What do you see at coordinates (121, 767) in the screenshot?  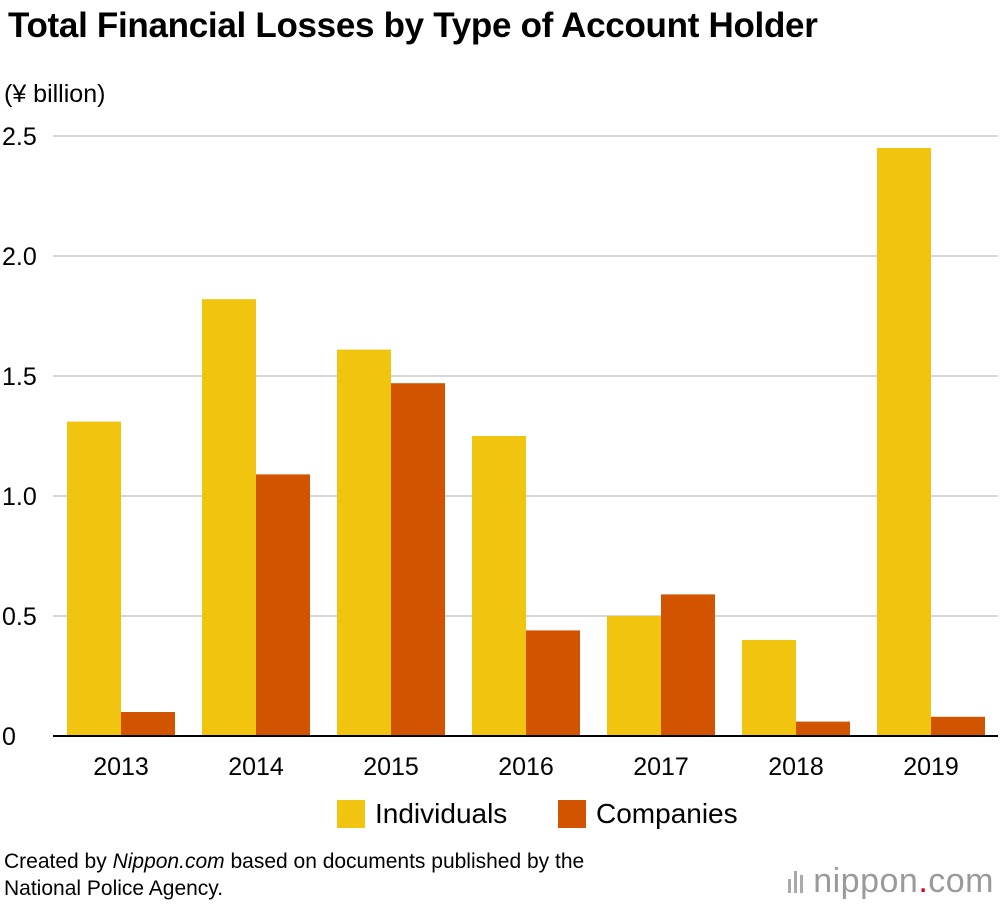 I see `x-tick-label: 2013` at bounding box center [121, 767].